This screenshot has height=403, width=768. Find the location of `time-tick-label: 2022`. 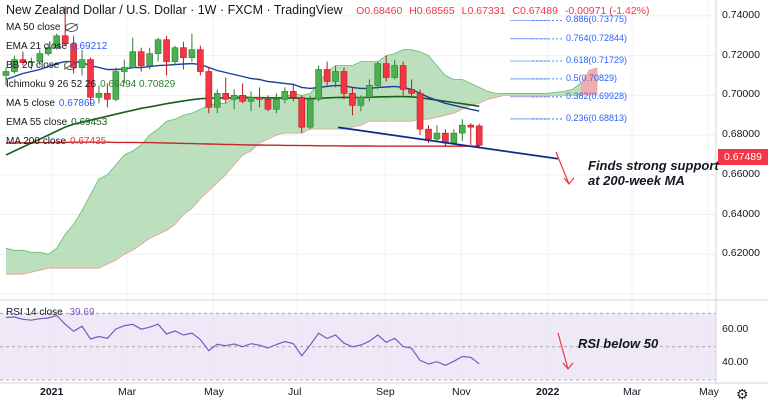

time-tick-label: 2022 is located at coordinates (548, 392).